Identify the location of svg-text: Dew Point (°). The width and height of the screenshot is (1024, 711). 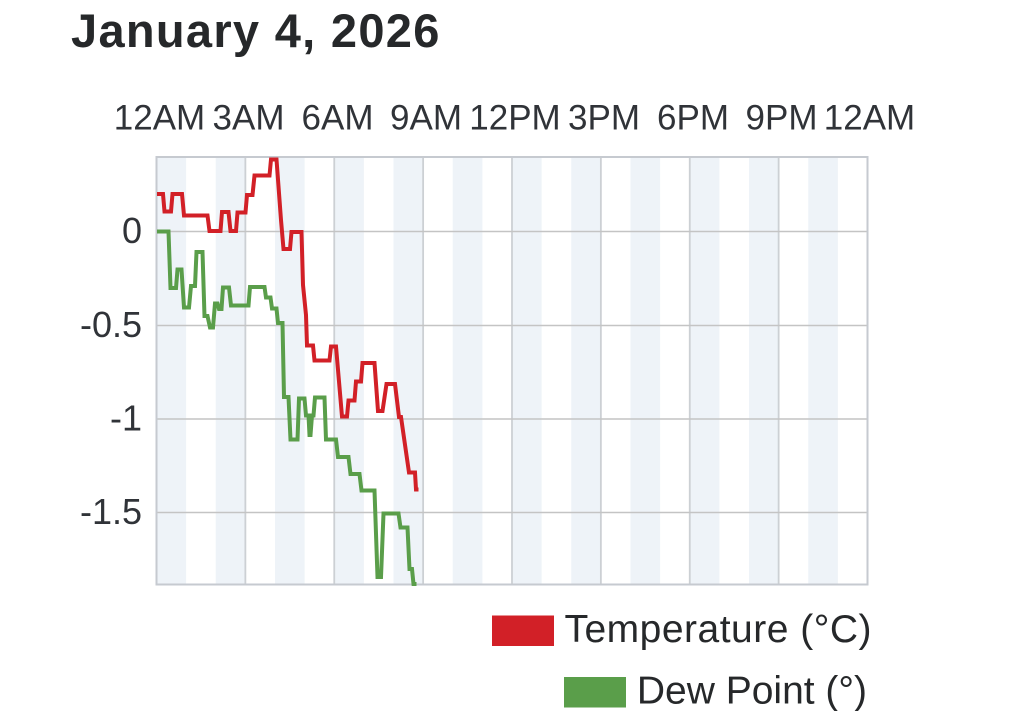
(752, 690).